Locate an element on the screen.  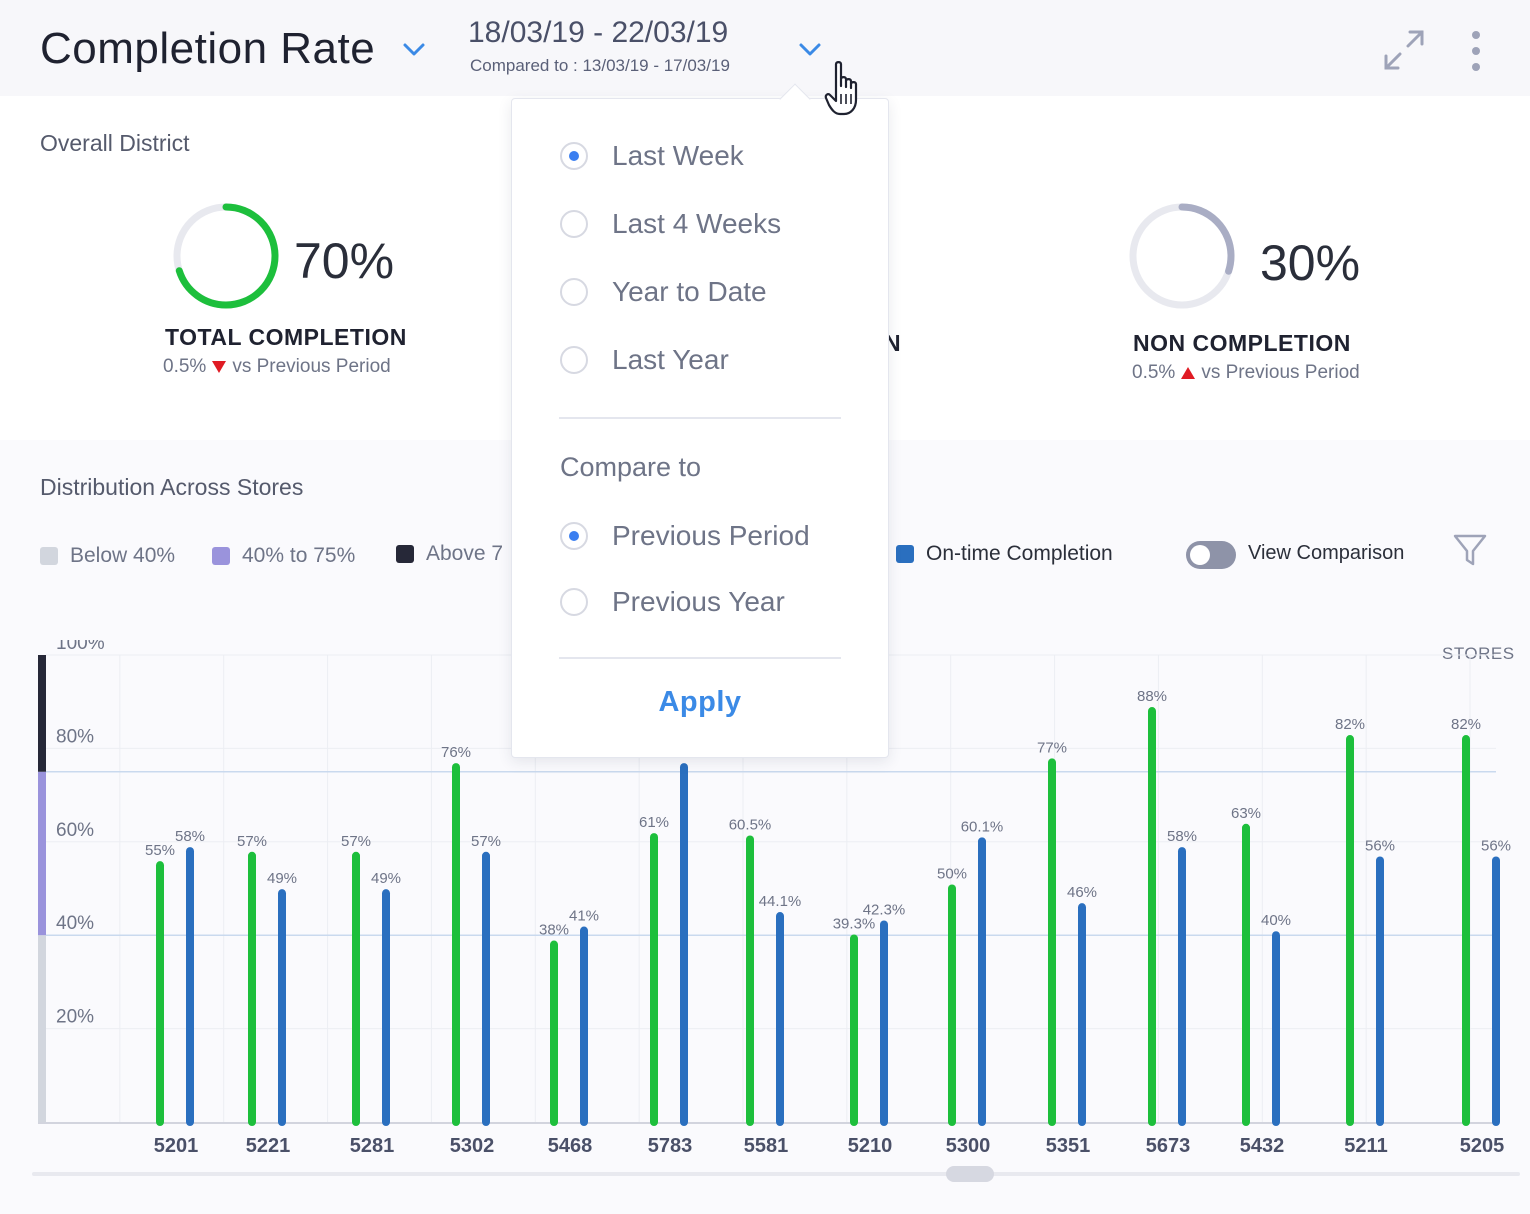
non-completion-arc is located at coordinates (1182, 256).